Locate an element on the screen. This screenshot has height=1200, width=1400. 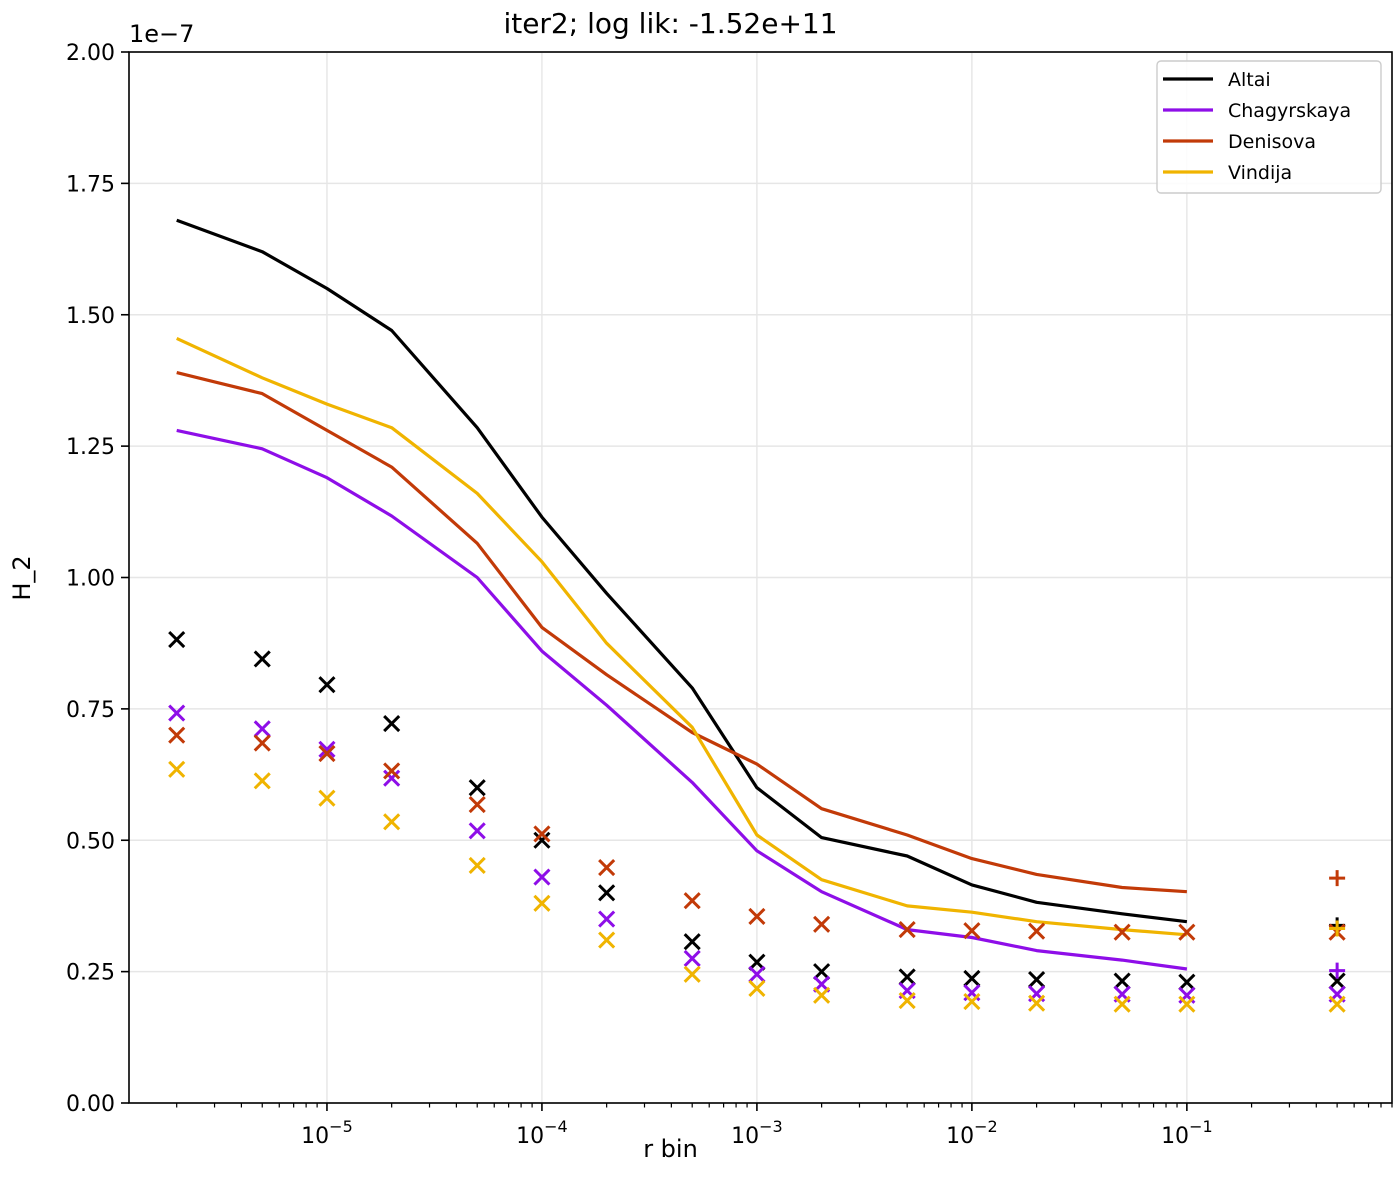
x-tick-label-exponent: −3 is located at coordinates (771, 1126).